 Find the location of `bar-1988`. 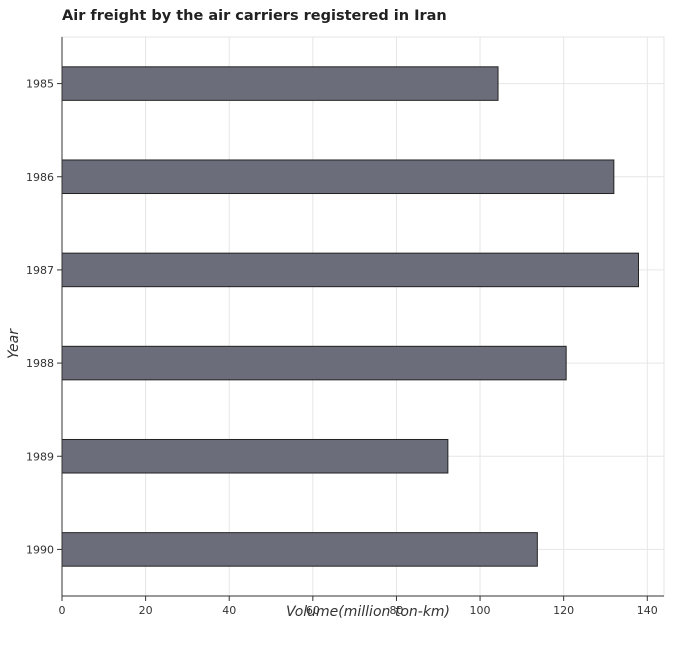

bar-1988 is located at coordinates (314, 363).